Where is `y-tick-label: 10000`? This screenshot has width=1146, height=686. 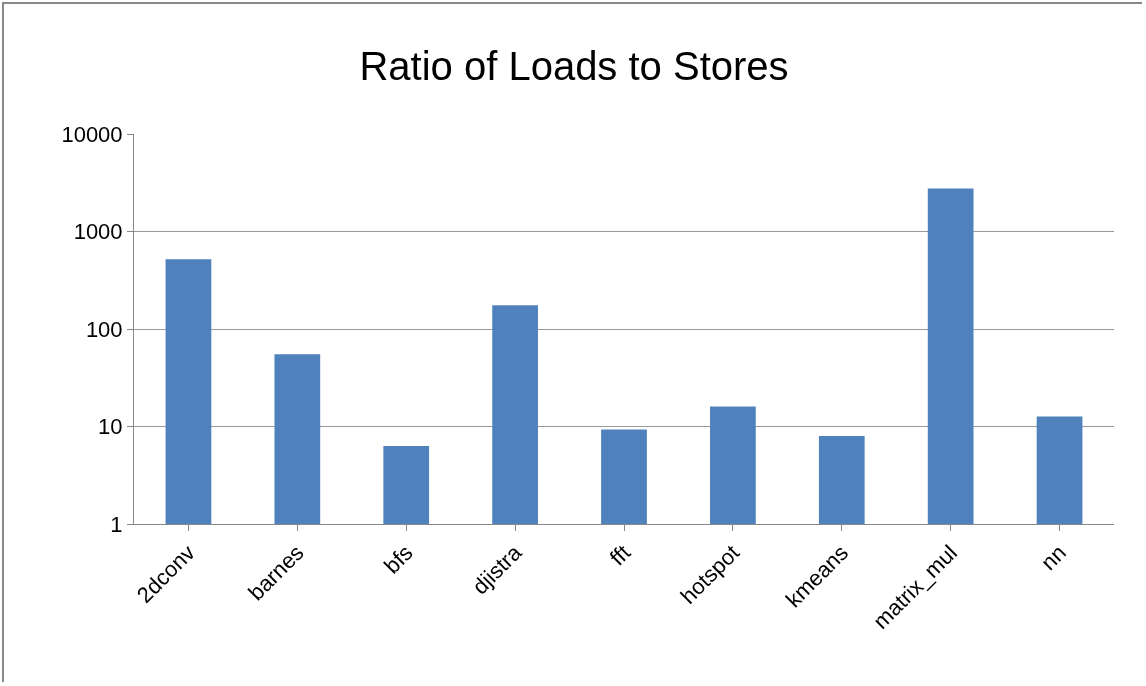
y-tick-label: 10000 is located at coordinates (92, 134).